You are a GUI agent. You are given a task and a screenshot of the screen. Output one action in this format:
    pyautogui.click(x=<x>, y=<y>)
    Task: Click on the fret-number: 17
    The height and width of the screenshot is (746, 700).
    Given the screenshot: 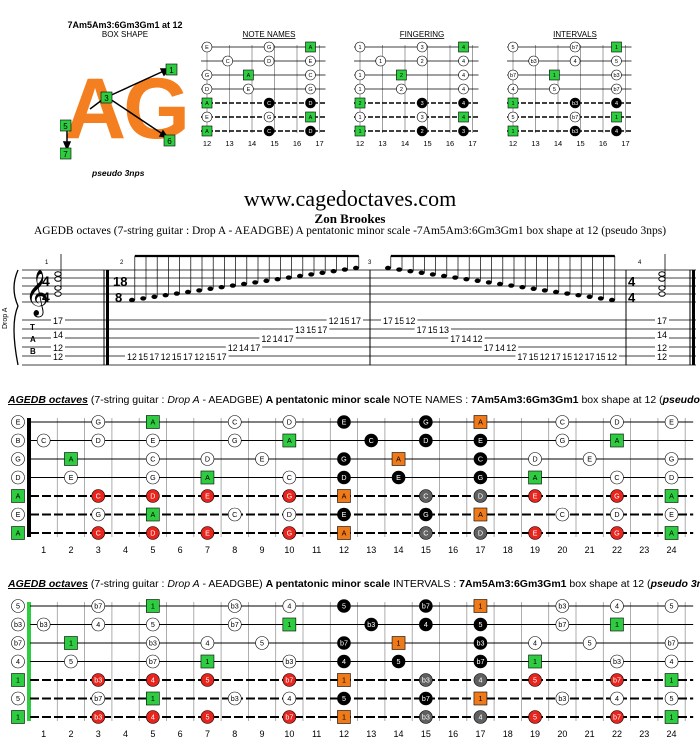 What is the action you would take?
    pyautogui.click(x=480, y=550)
    